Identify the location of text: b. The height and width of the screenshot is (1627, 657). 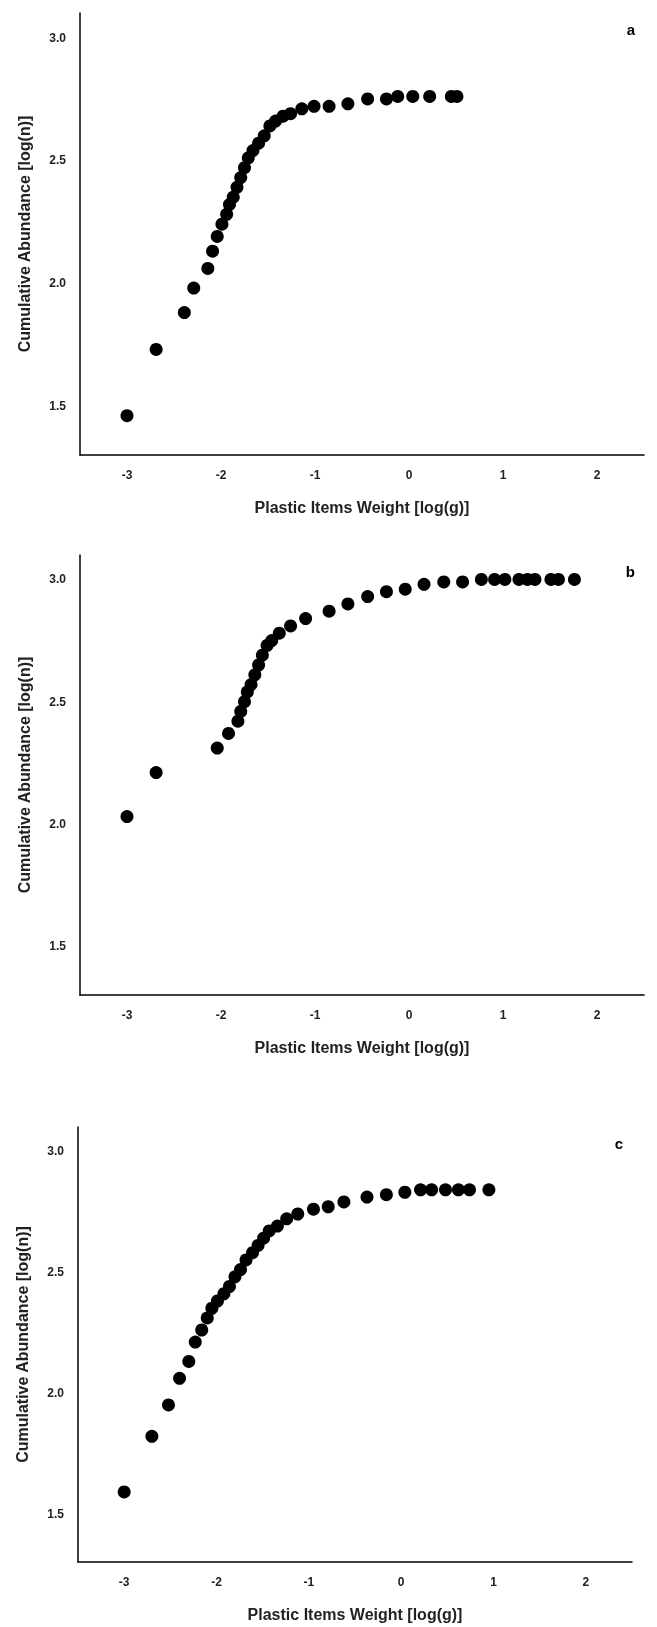
(630, 571).